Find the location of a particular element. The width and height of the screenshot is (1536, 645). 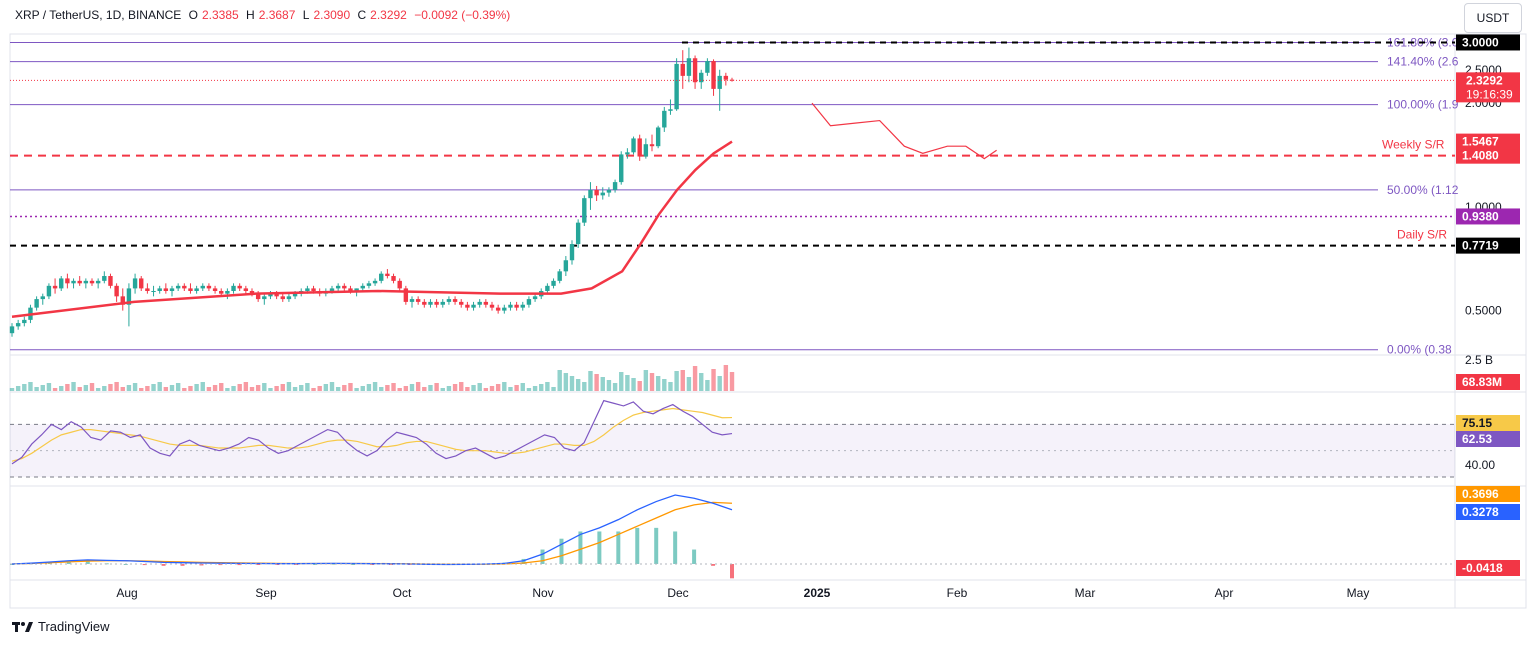

tradingview-brand: TradingView is located at coordinates (61, 626).